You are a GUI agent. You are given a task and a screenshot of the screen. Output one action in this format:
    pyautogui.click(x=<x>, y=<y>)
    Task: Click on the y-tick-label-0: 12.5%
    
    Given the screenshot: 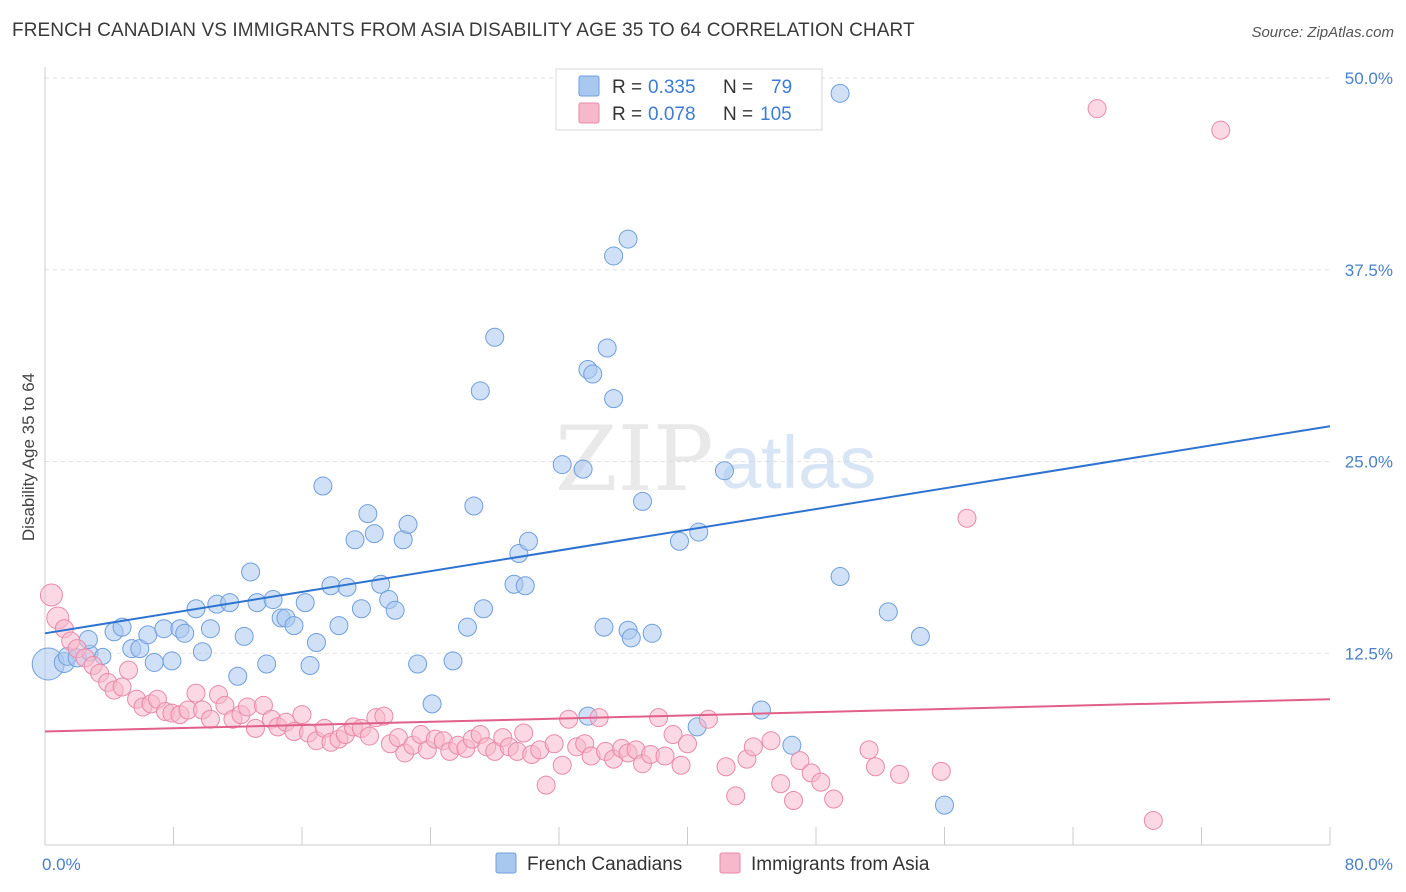 What is the action you would take?
    pyautogui.click(x=1369, y=653)
    